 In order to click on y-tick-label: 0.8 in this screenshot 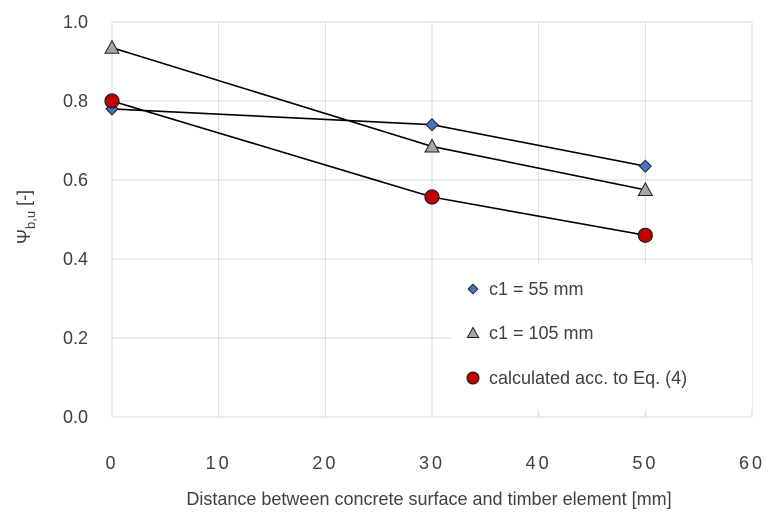, I will do `click(75, 101)`.